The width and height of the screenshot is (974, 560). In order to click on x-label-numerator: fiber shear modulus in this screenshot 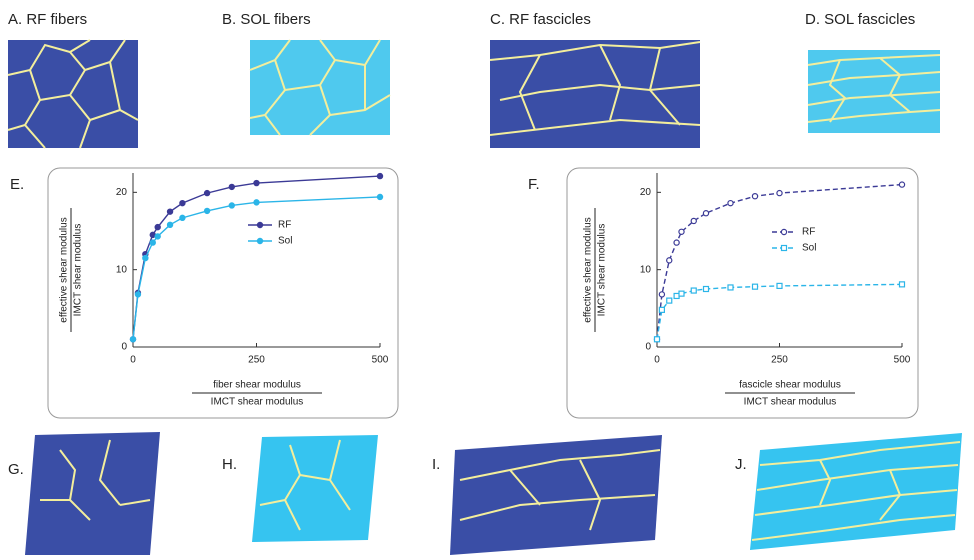, I will do `click(257, 385)`.